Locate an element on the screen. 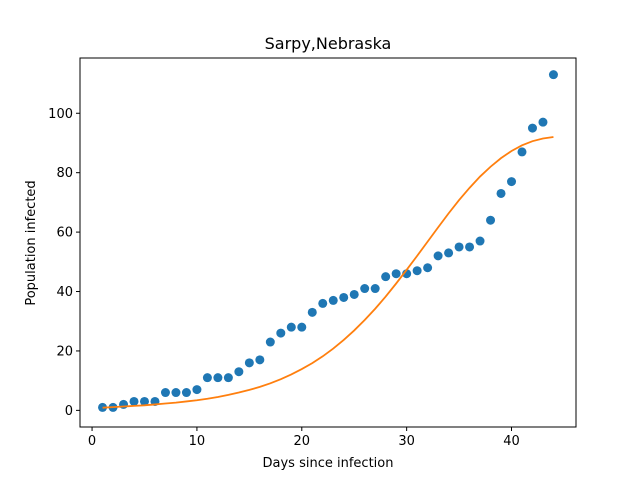 The width and height of the screenshot is (640, 480). chart-title: Sarpy,Nebraska is located at coordinates (328, 43).